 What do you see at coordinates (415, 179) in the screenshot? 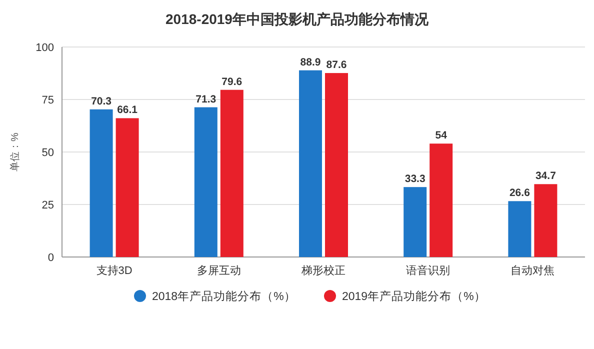
I see `data-label: 33.3` at bounding box center [415, 179].